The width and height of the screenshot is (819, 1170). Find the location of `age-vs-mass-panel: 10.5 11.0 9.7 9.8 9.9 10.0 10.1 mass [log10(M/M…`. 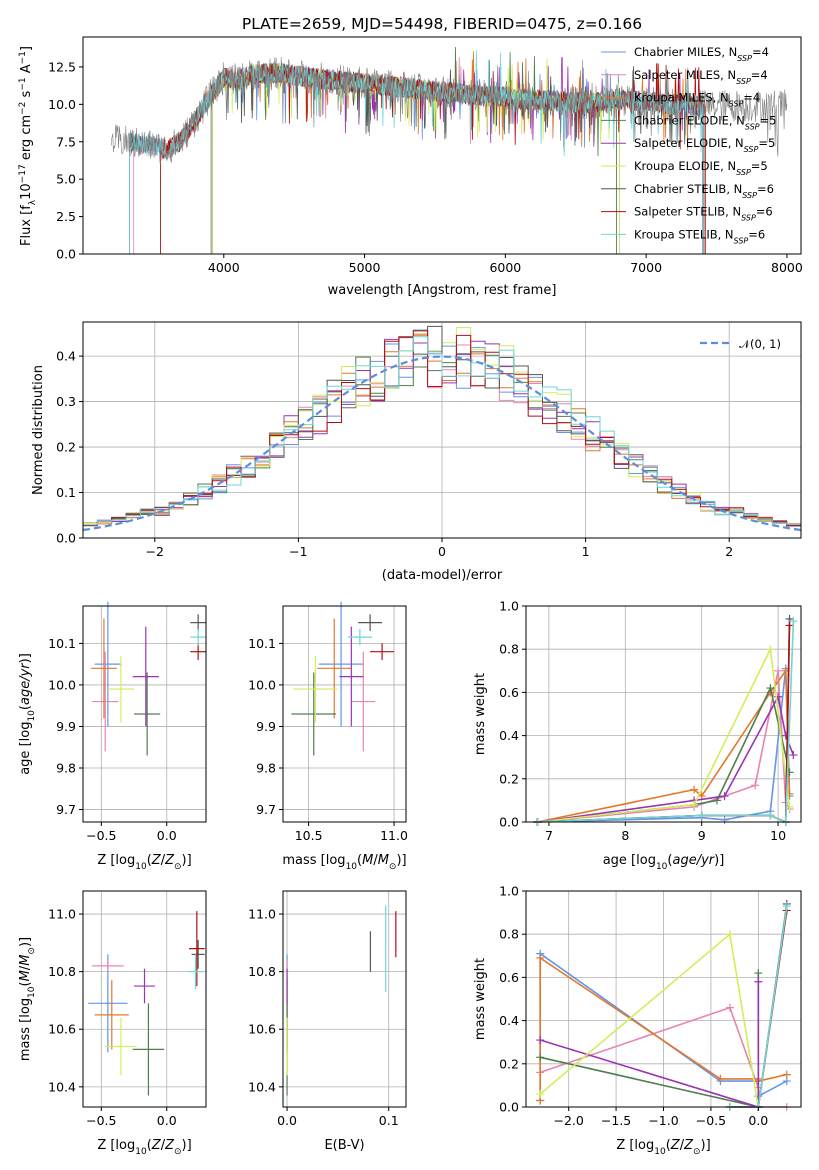

age-vs-mass-panel: 10.5 11.0 9.7 9.8 9.9 10.0 10.1 mass [log10(M/M… is located at coordinates (328, 736).